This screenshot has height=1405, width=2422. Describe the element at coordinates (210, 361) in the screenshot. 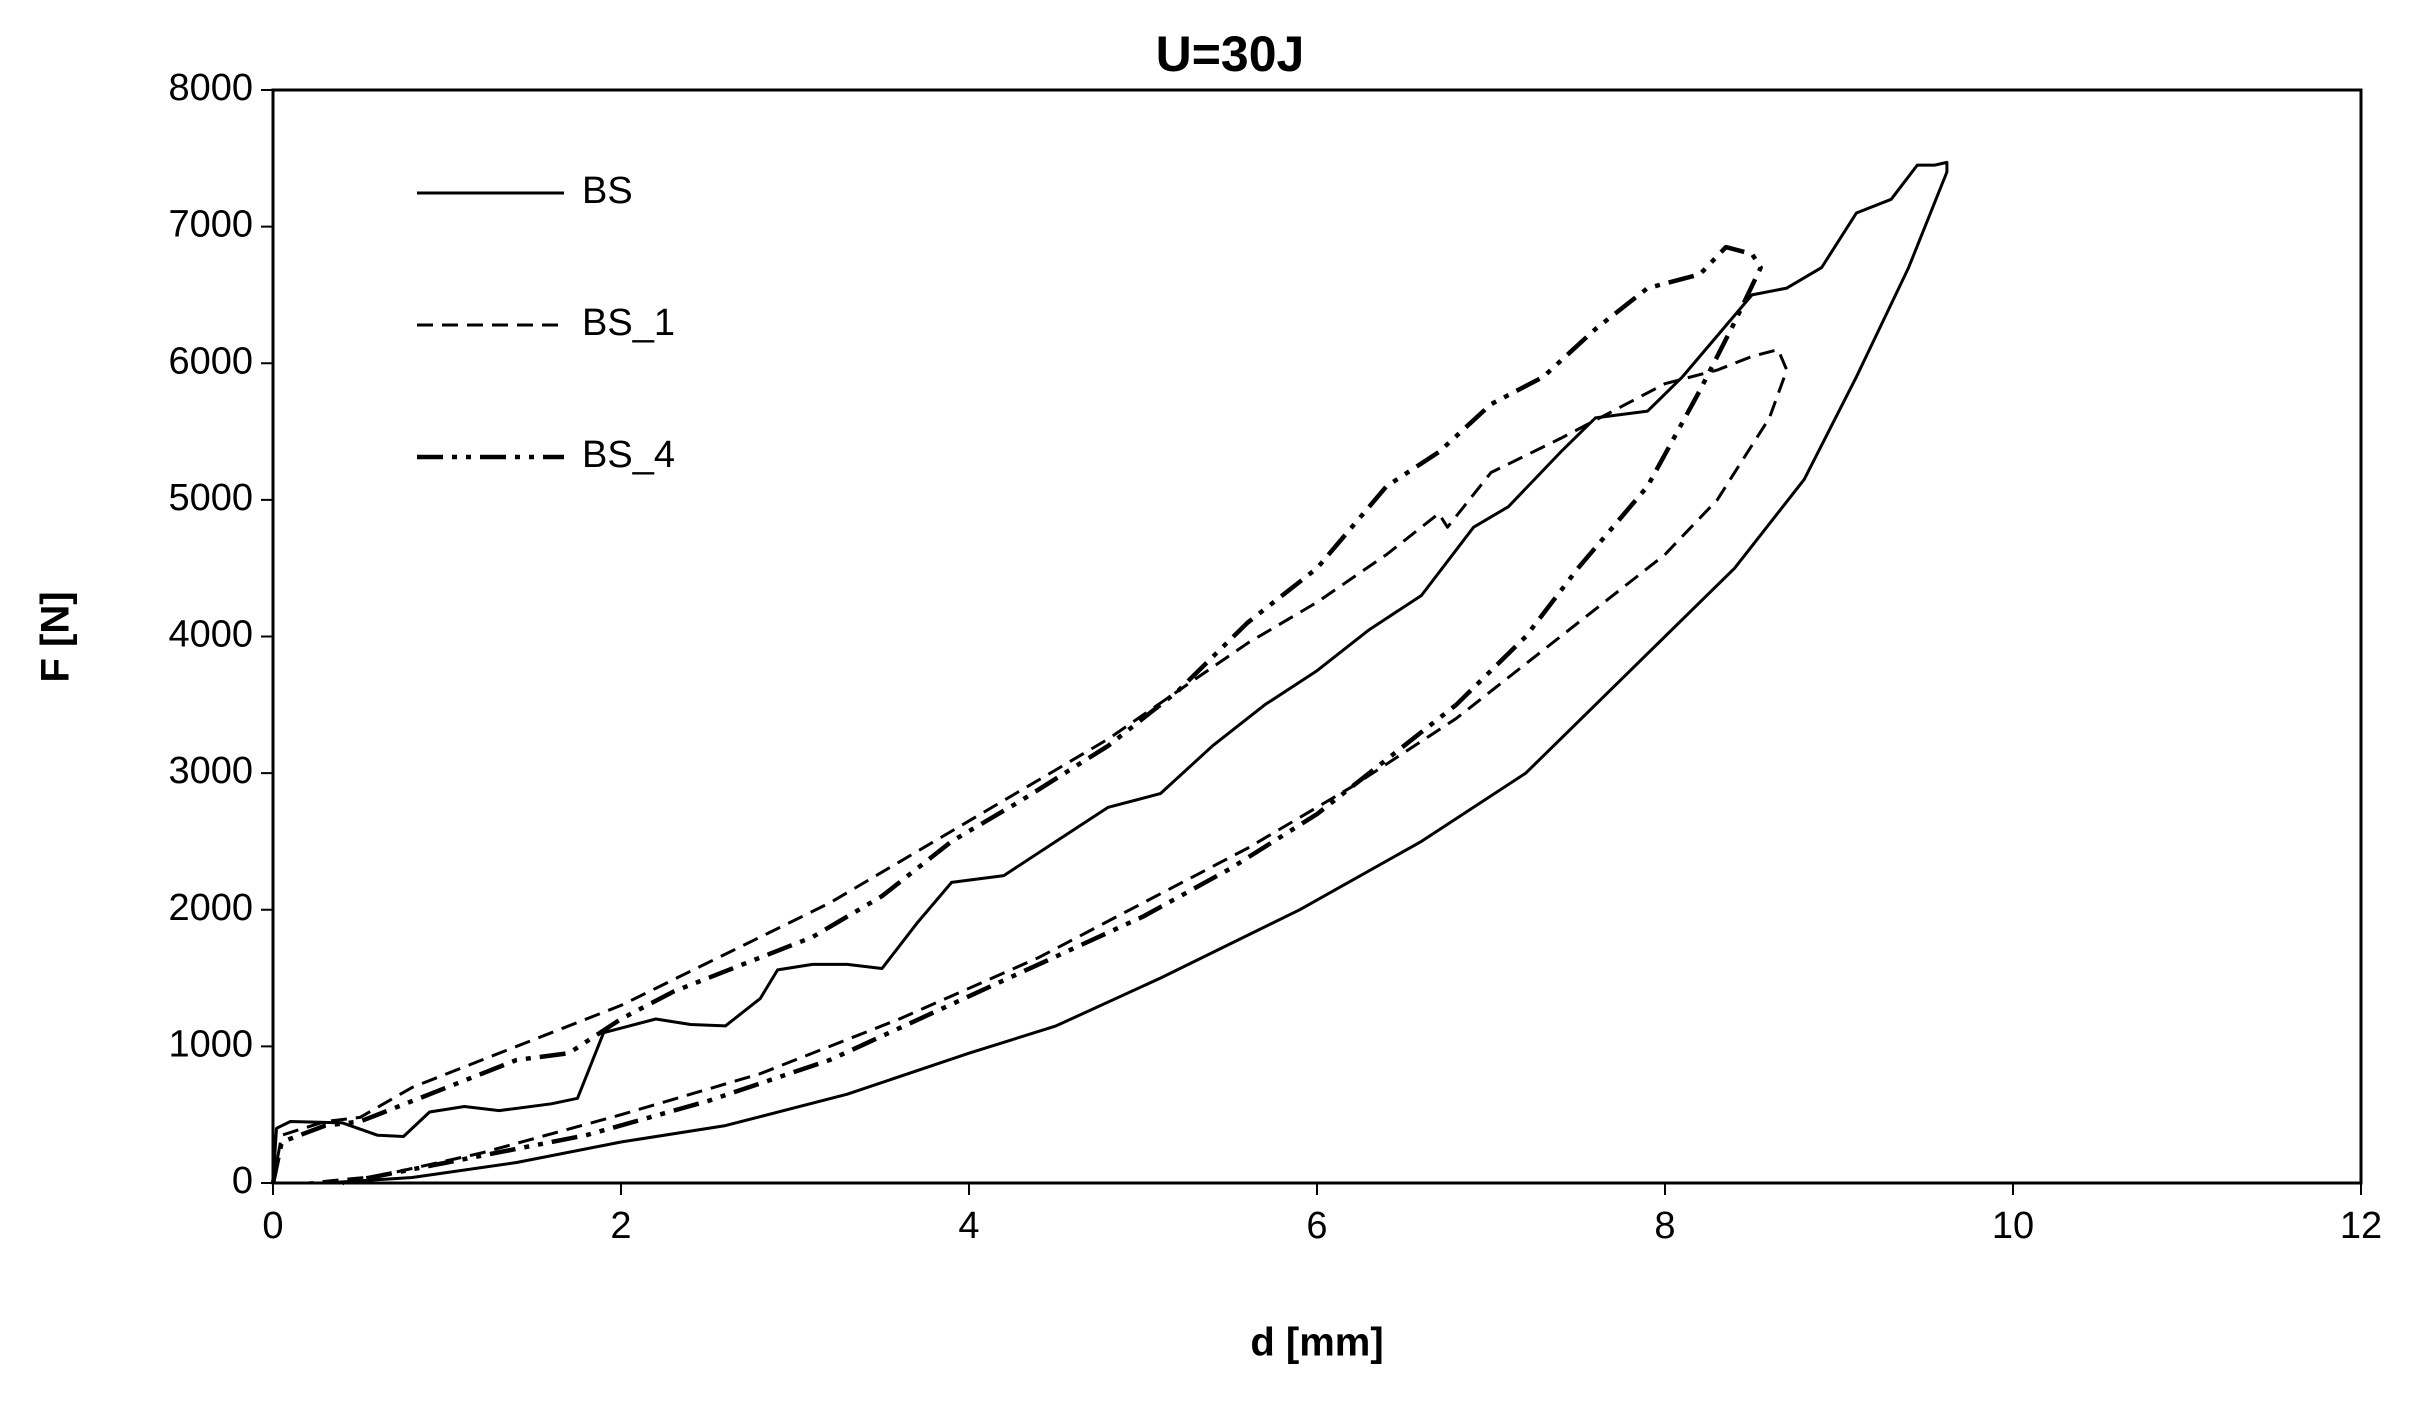

I see `y-tick-label: 6000` at that location.